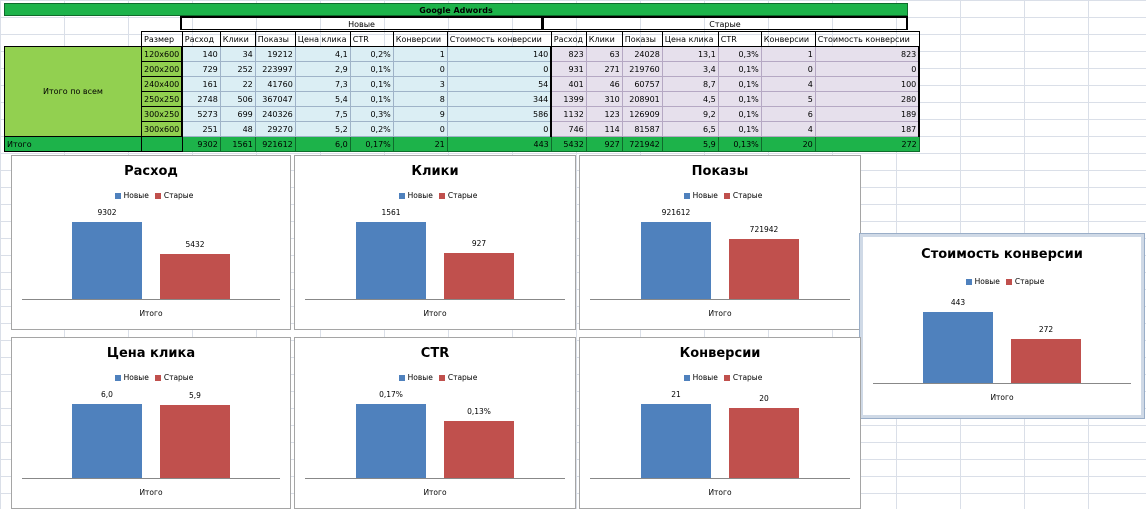 The height and width of the screenshot is (509, 1146). What do you see at coordinates (201, 84) in the screenshot?
I see `new-value-cell: 161` at bounding box center [201, 84].